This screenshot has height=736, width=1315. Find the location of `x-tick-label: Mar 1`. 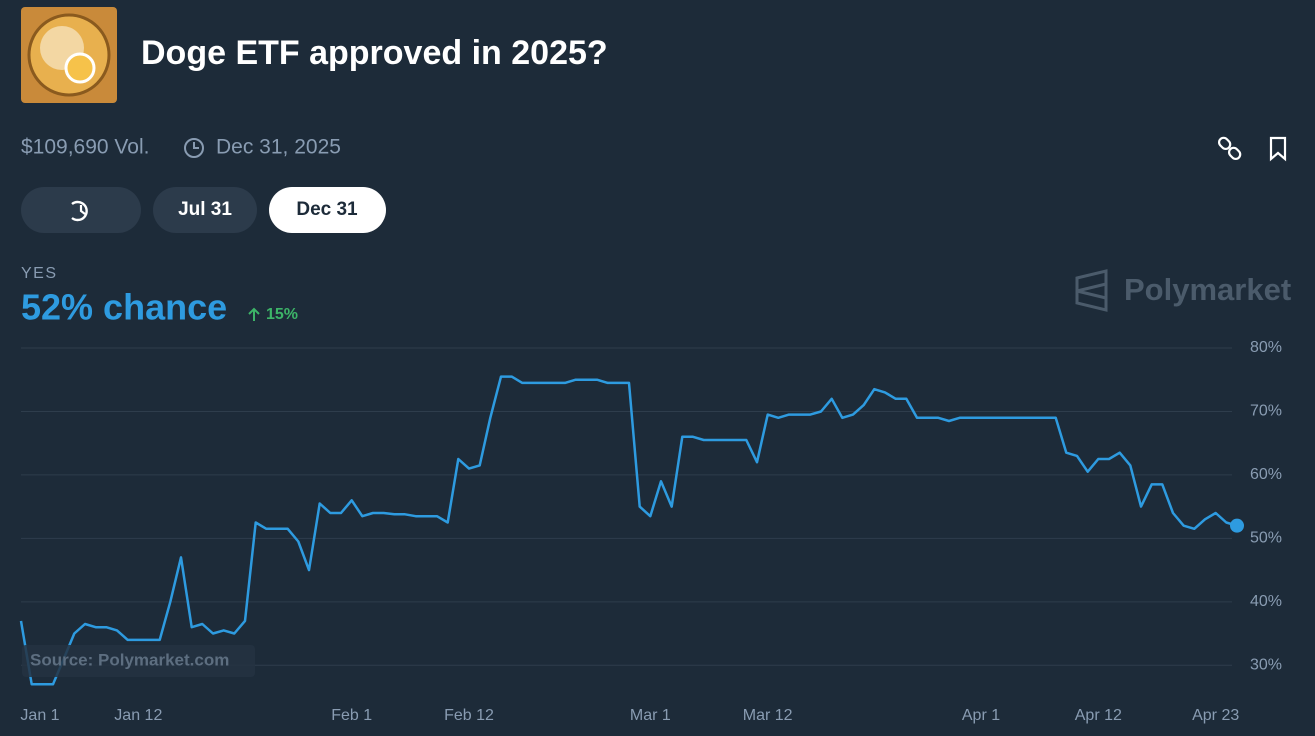

x-tick-label: Mar 1 is located at coordinates (650, 715).